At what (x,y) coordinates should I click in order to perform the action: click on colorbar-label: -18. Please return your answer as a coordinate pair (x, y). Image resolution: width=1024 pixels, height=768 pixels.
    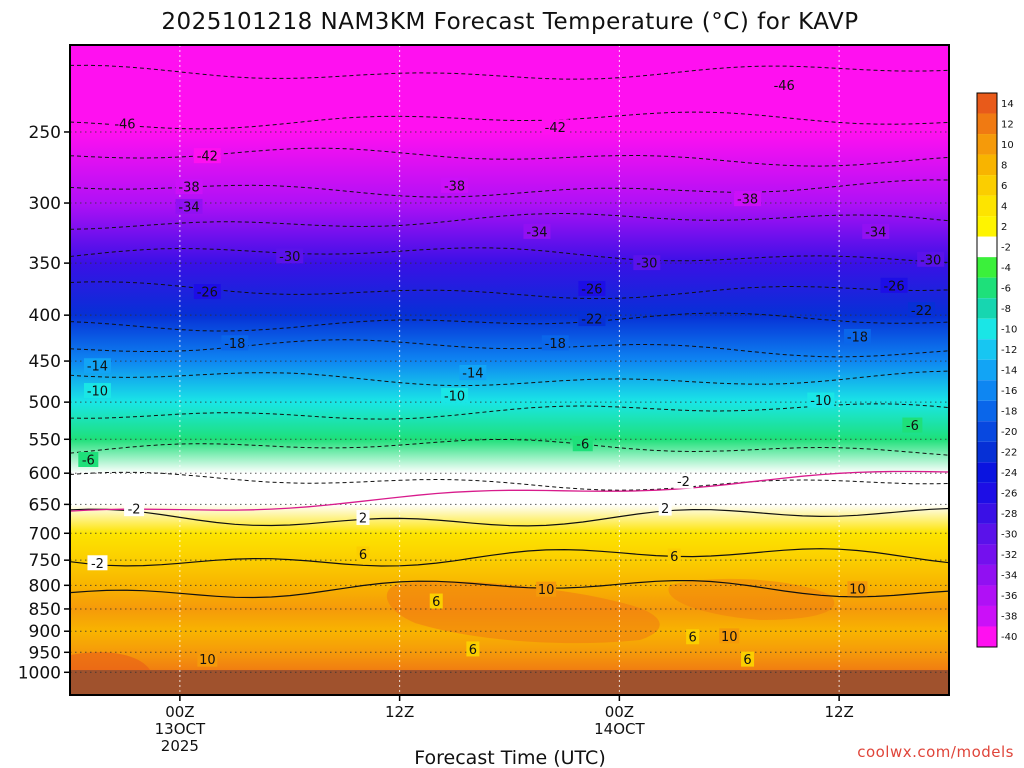
    Looking at the image, I should click on (1009, 412).